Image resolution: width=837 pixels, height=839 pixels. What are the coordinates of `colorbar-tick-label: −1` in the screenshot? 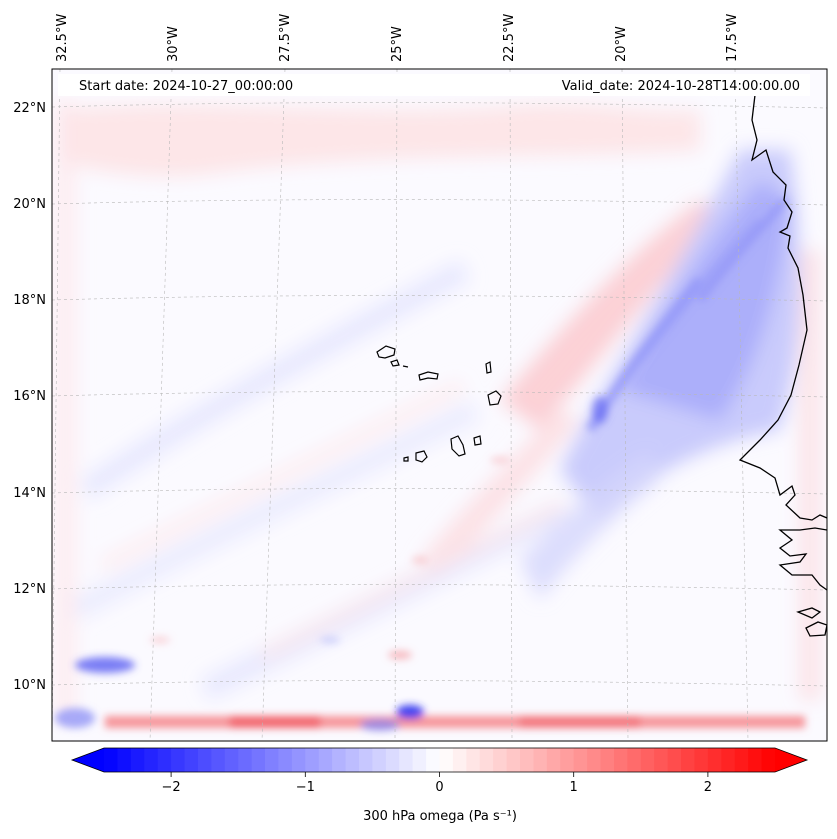 It's located at (305, 787).